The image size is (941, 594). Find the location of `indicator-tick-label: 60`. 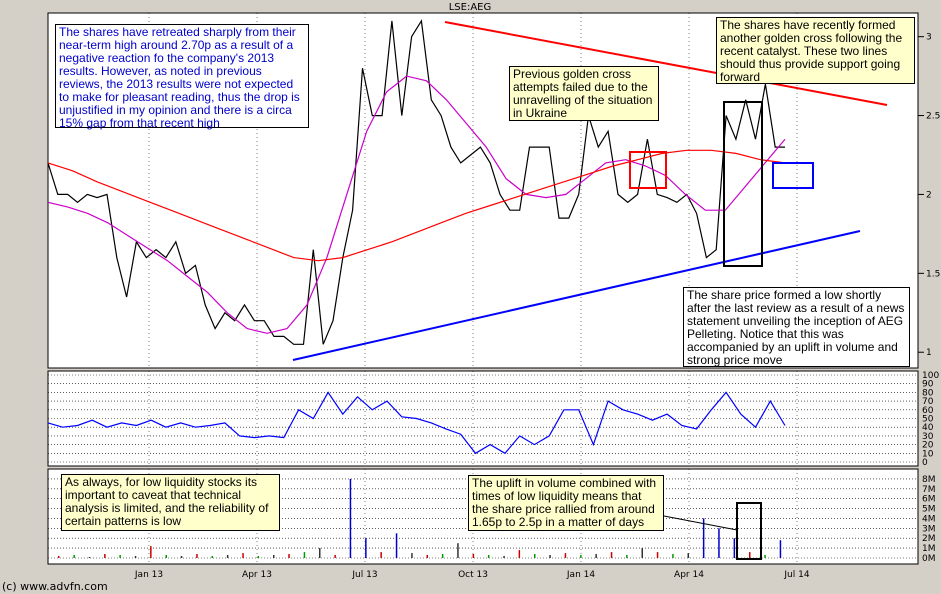

indicator-tick-label: 60 is located at coordinates (928, 411).